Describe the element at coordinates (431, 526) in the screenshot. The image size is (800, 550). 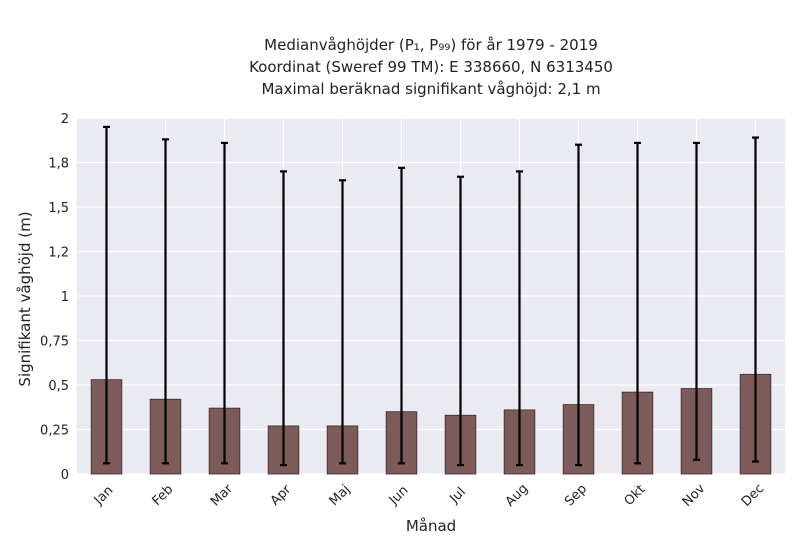
I see `x-axis-label: Månad` at that location.